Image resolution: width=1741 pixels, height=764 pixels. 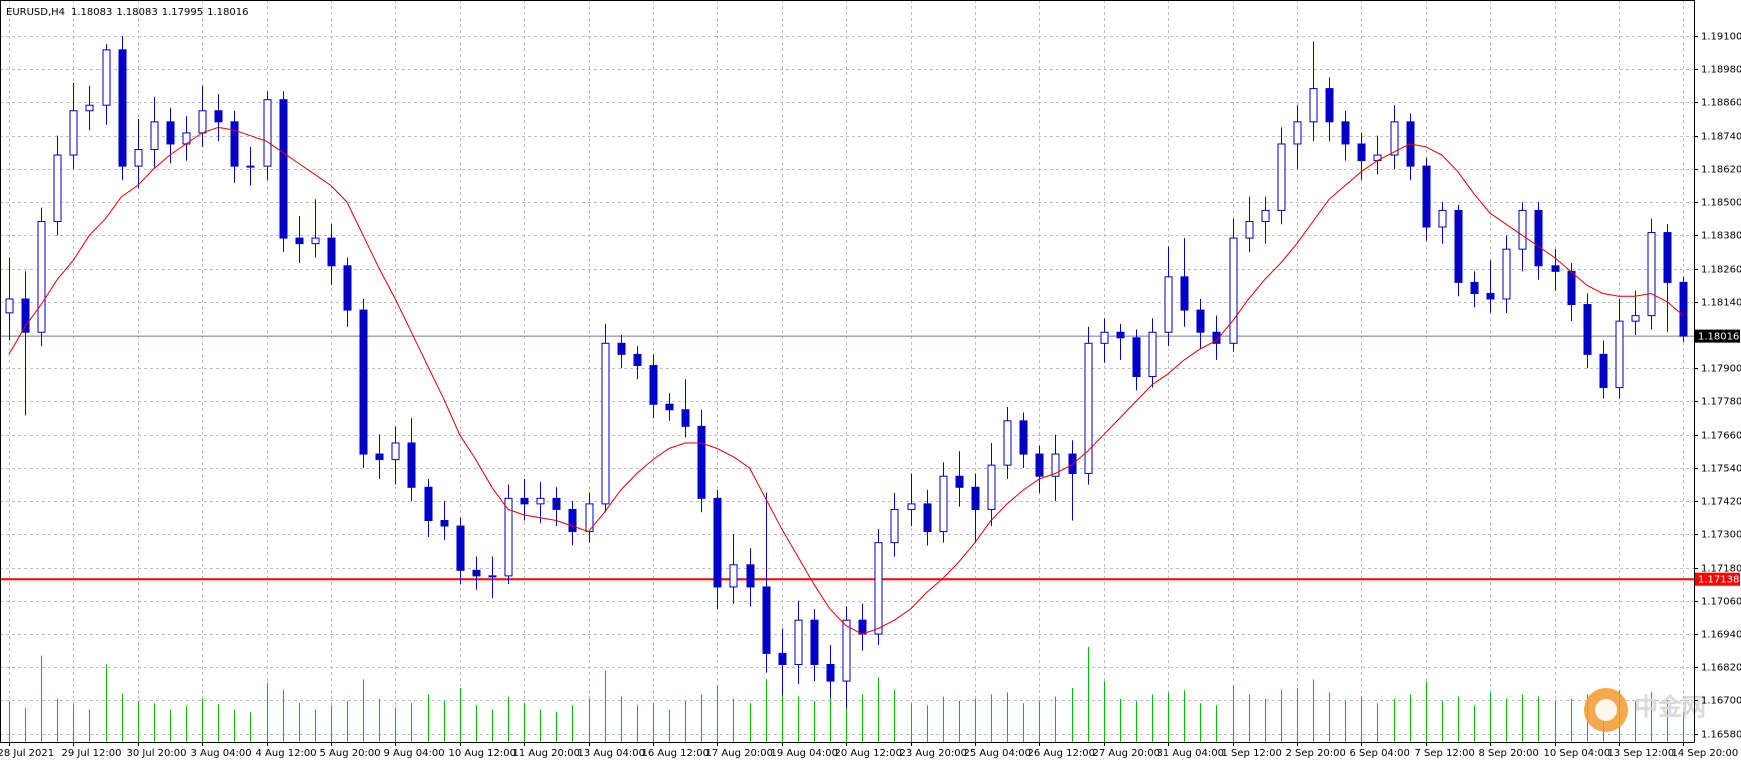 What do you see at coordinates (611, 753) in the screenshot?
I see `x-tick-label: 13 Aug 04:00` at bounding box center [611, 753].